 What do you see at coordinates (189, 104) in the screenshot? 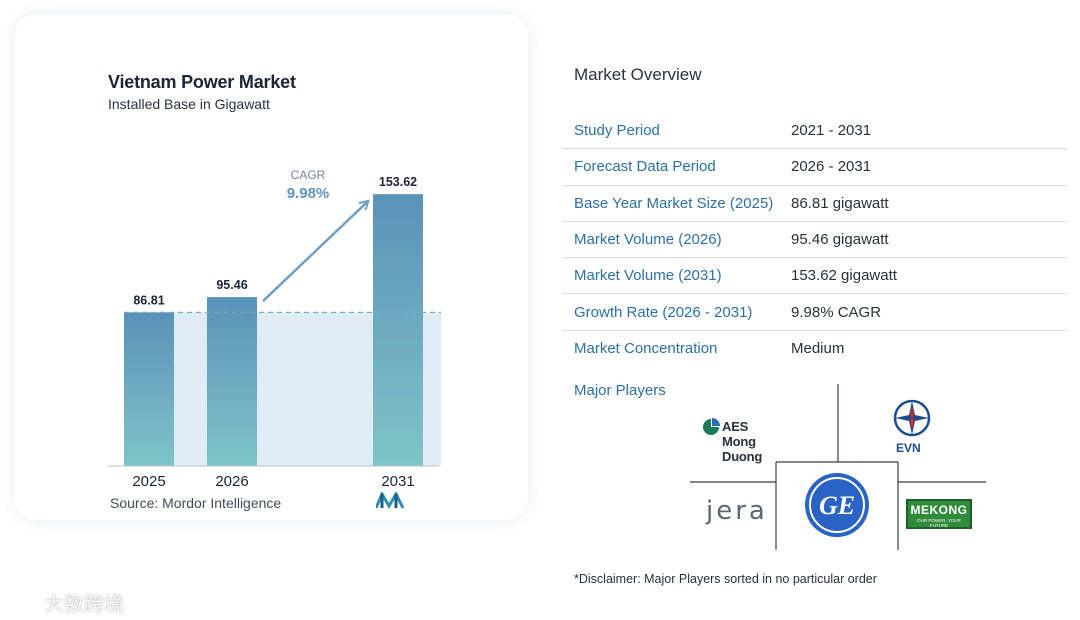
I see `chart-subtitle: Installed Base in Gigawatt` at bounding box center [189, 104].